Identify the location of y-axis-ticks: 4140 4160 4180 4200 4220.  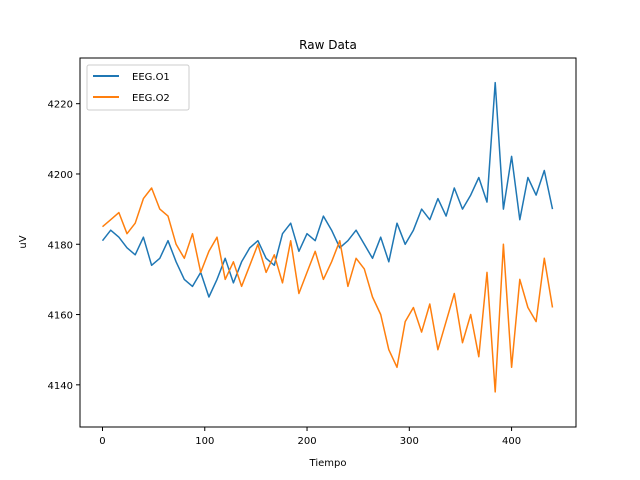
(64, 246).